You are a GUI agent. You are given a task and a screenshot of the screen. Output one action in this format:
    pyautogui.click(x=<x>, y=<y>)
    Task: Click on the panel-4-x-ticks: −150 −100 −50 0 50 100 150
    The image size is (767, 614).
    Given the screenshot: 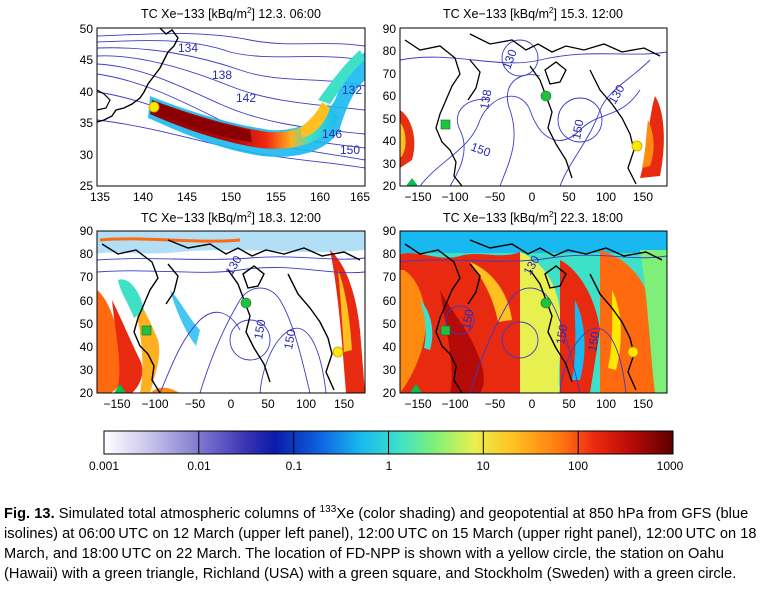 What is the action you would take?
    pyautogui.click(x=528, y=404)
    